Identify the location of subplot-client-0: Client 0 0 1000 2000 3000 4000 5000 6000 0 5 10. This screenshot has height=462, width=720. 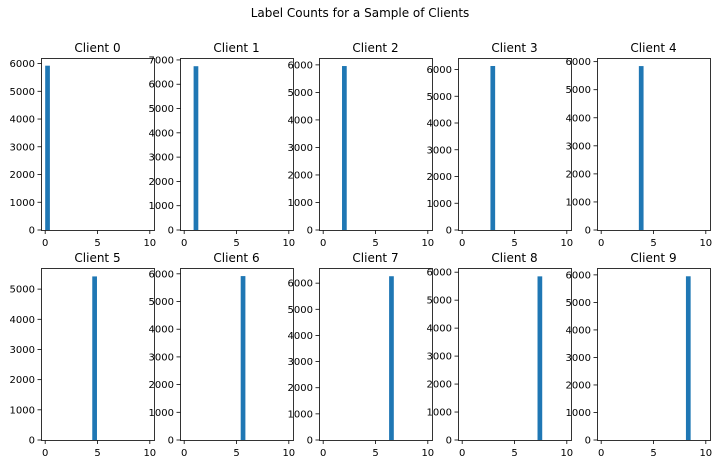
(83, 145).